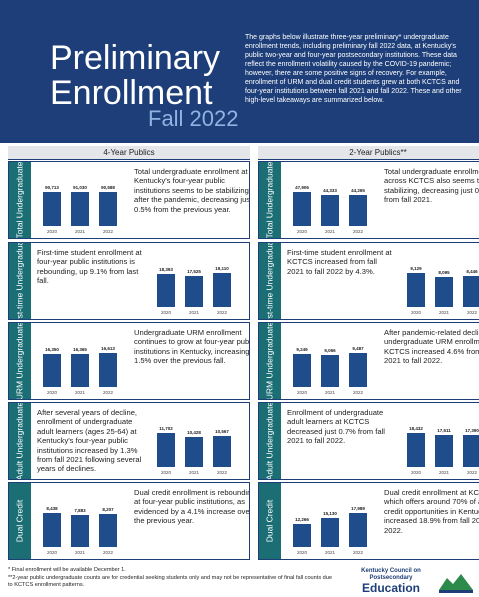  I want to click on value-label: 44,265, so click(358, 190).